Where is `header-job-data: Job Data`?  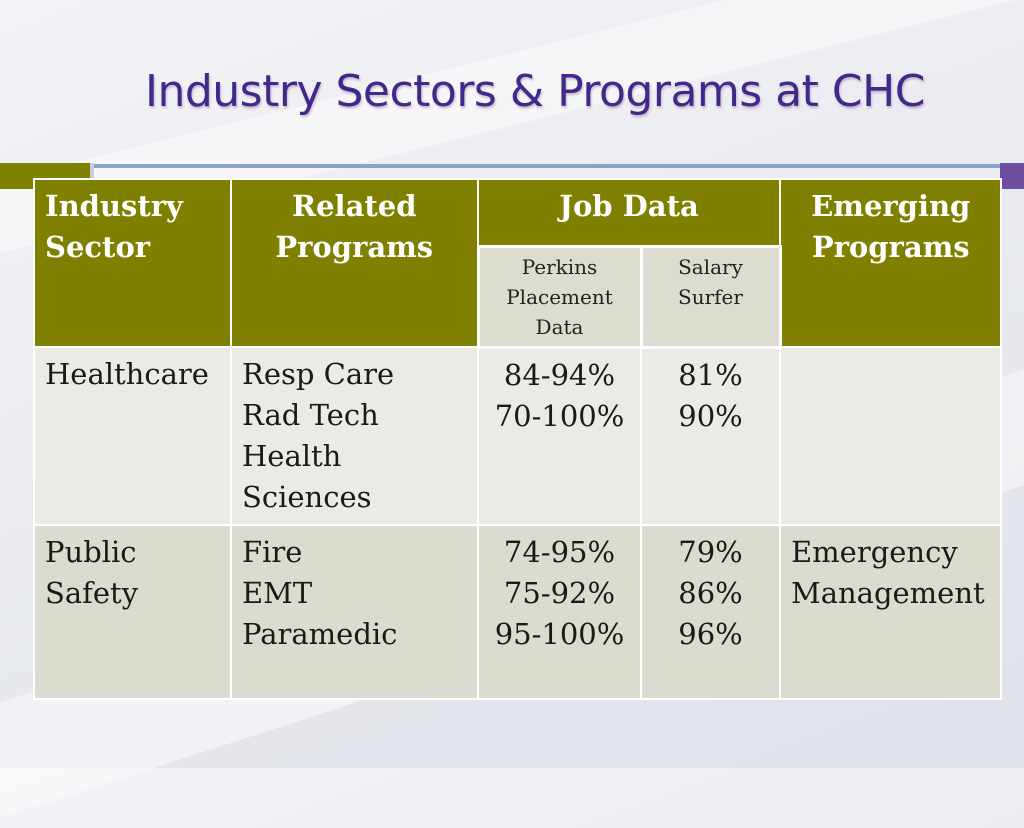 header-job-data: Job Data is located at coordinates (629, 212).